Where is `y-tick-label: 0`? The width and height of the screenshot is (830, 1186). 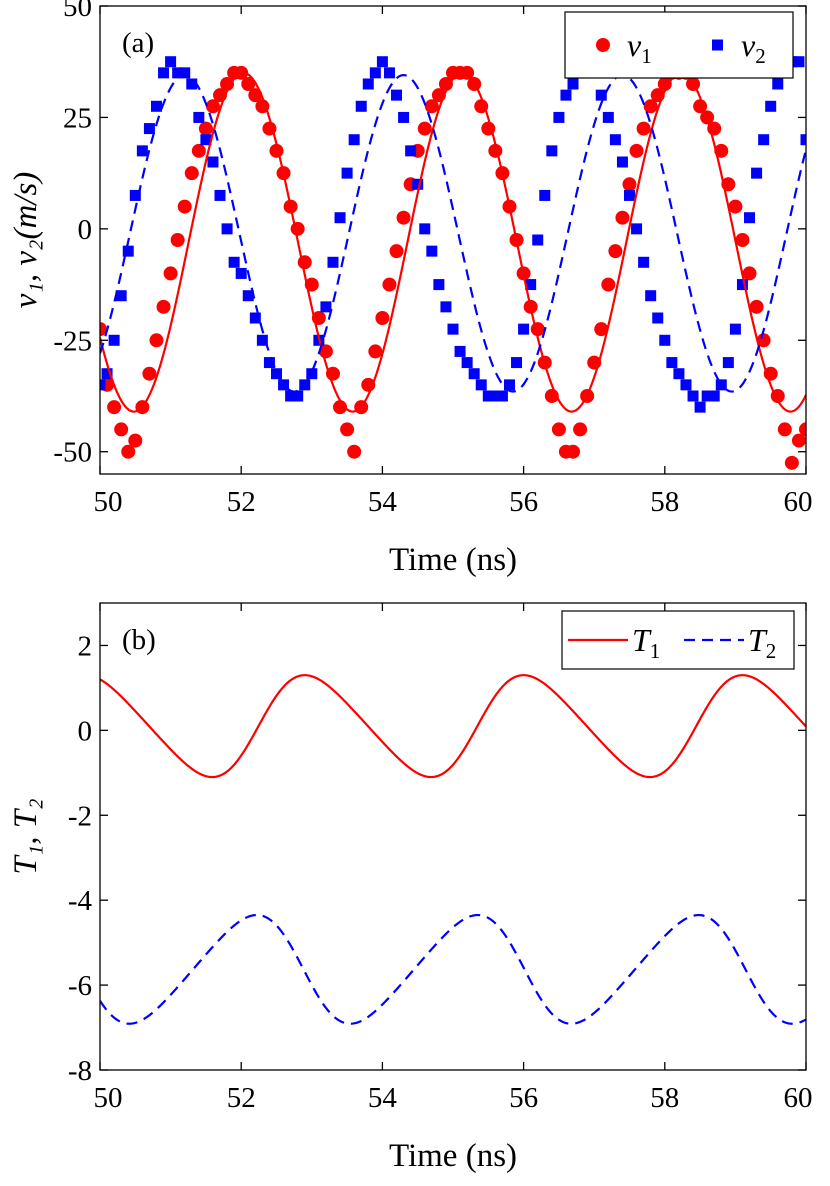
y-tick-label: 0 is located at coordinates (85, 731).